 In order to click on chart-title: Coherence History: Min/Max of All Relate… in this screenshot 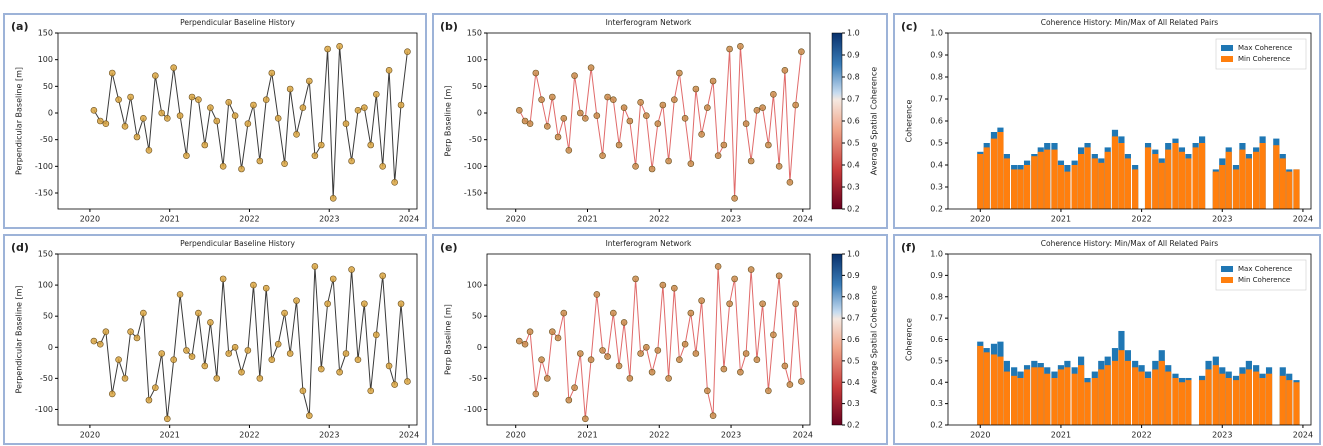, I will do `click(1129, 22)`.